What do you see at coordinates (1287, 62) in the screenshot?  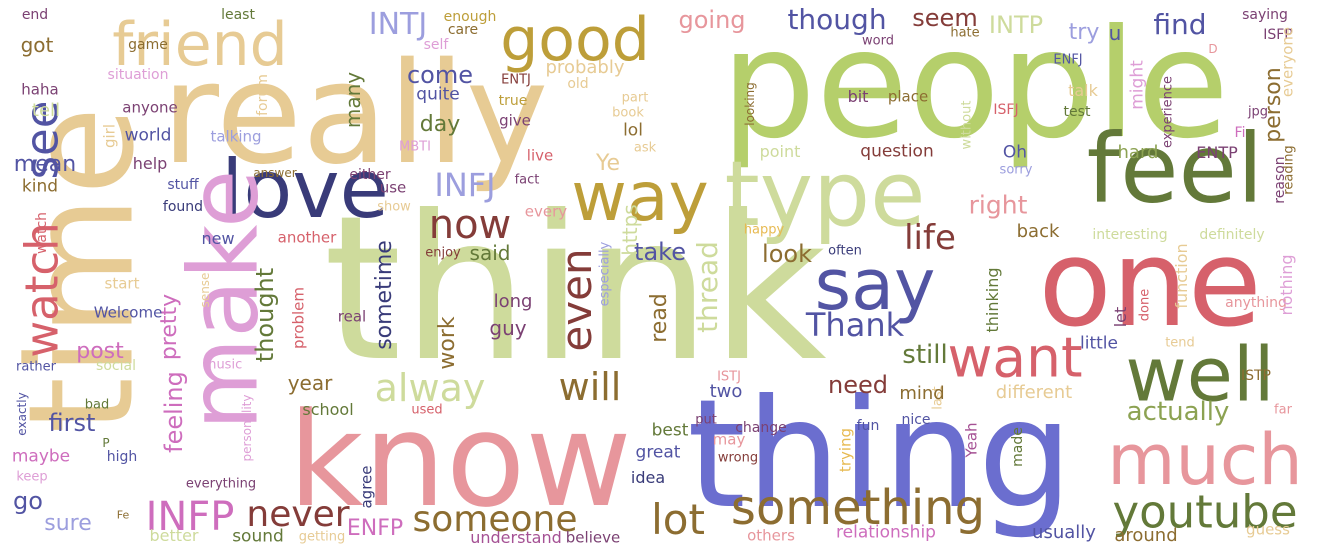 I see `word-129: everyone` at bounding box center [1287, 62].